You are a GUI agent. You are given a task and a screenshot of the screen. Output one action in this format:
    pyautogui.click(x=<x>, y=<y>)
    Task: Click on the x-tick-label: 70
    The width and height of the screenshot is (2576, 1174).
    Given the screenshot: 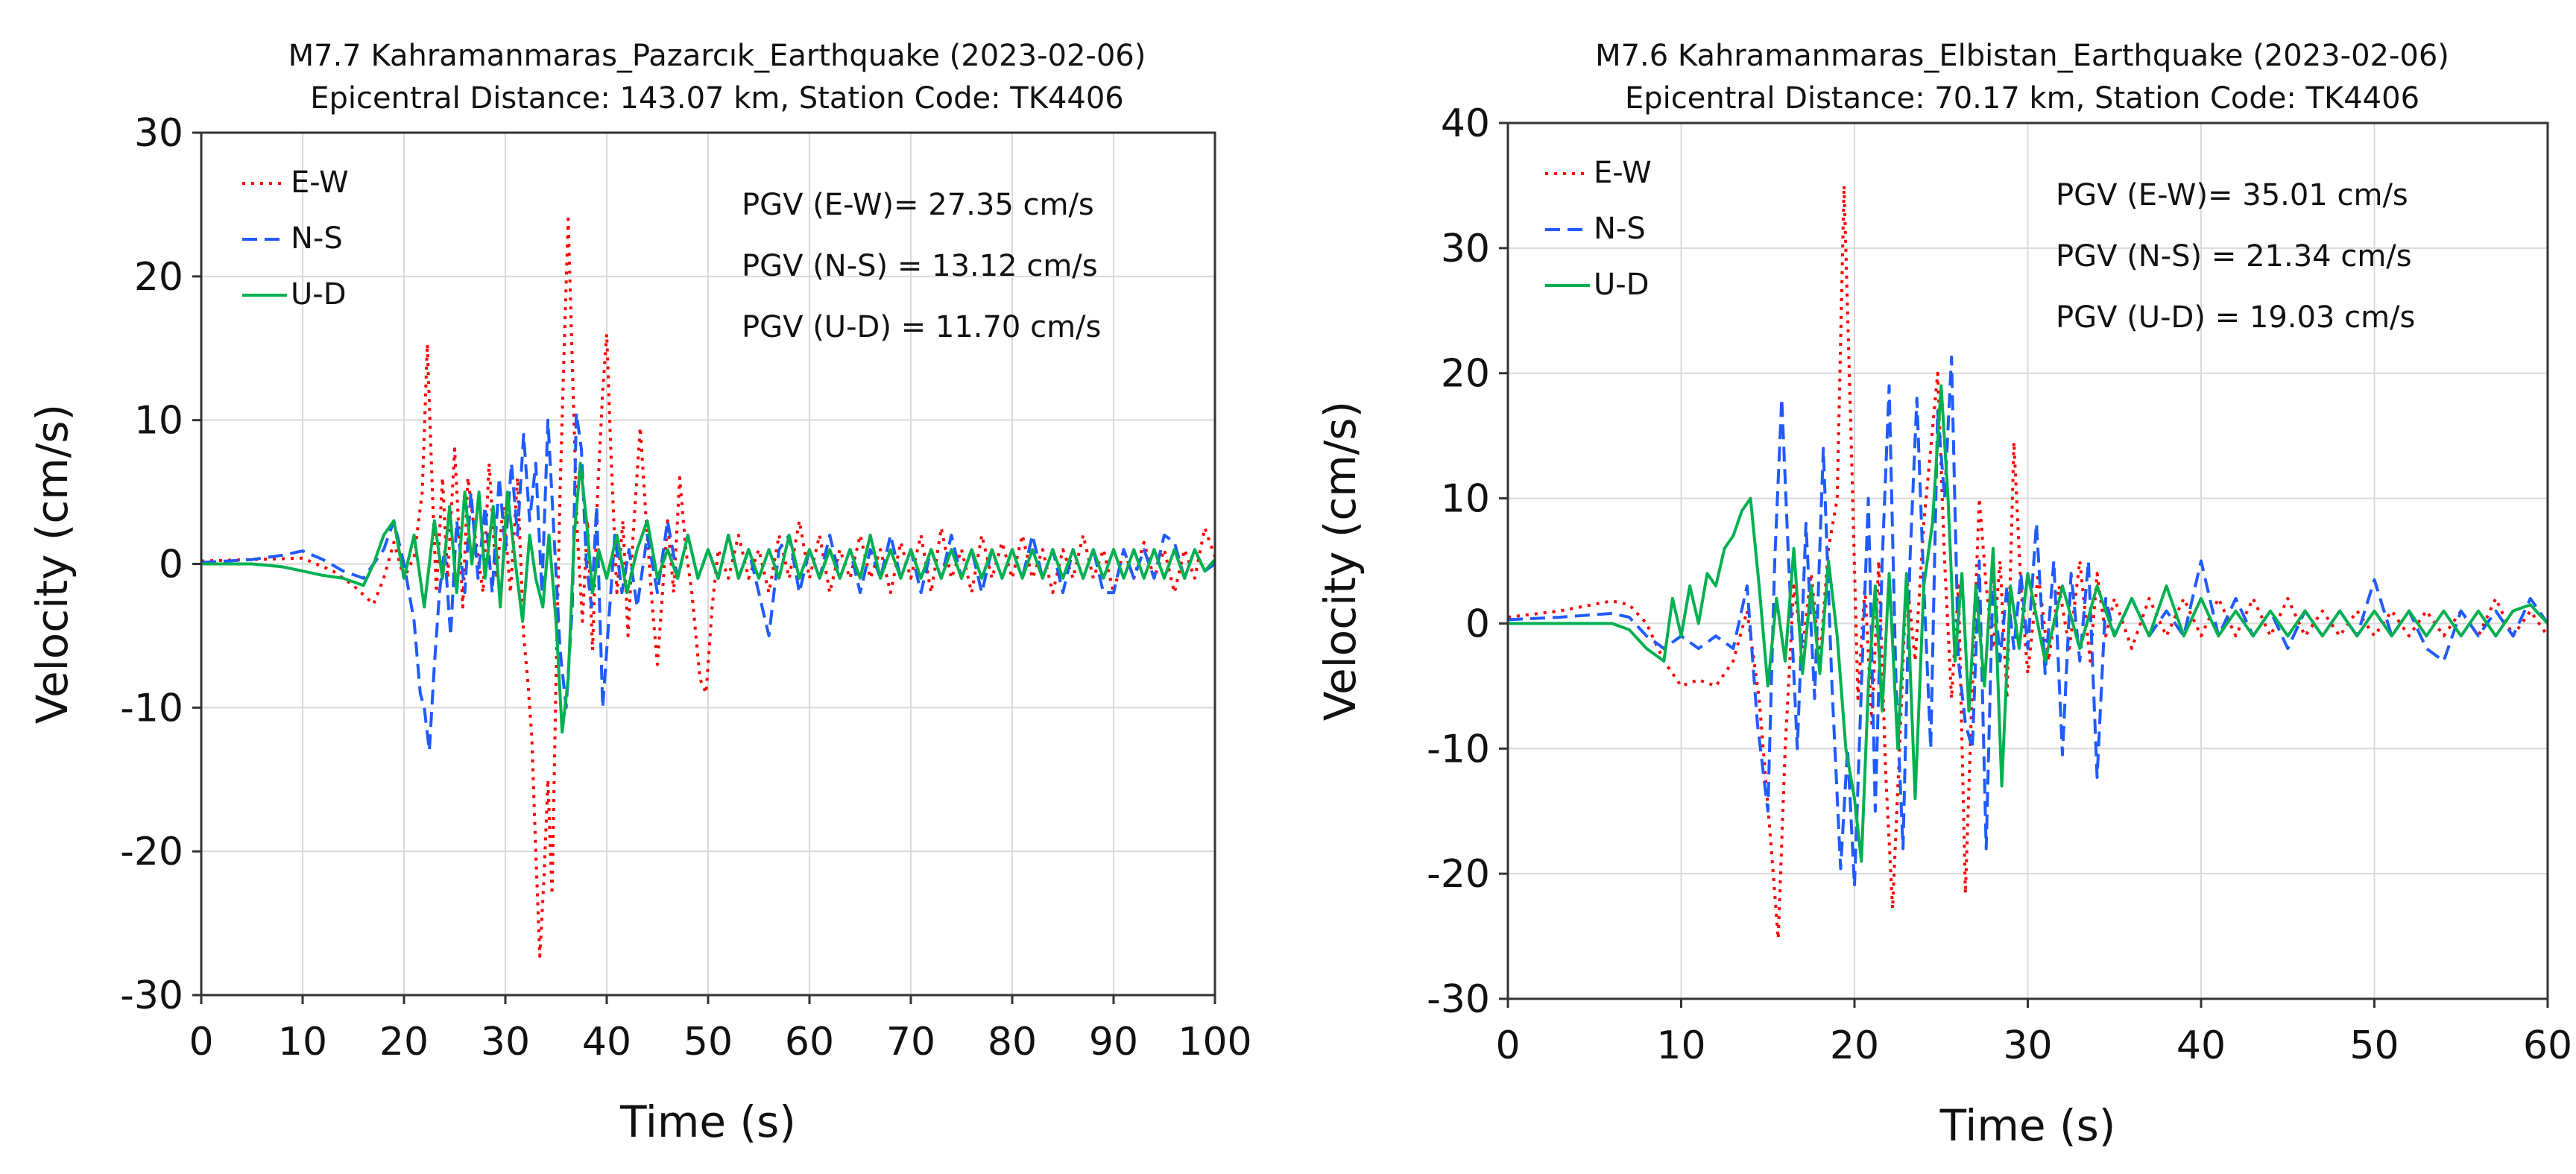 What is the action you would take?
    pyautogui.click(x=910, y=1042)
    